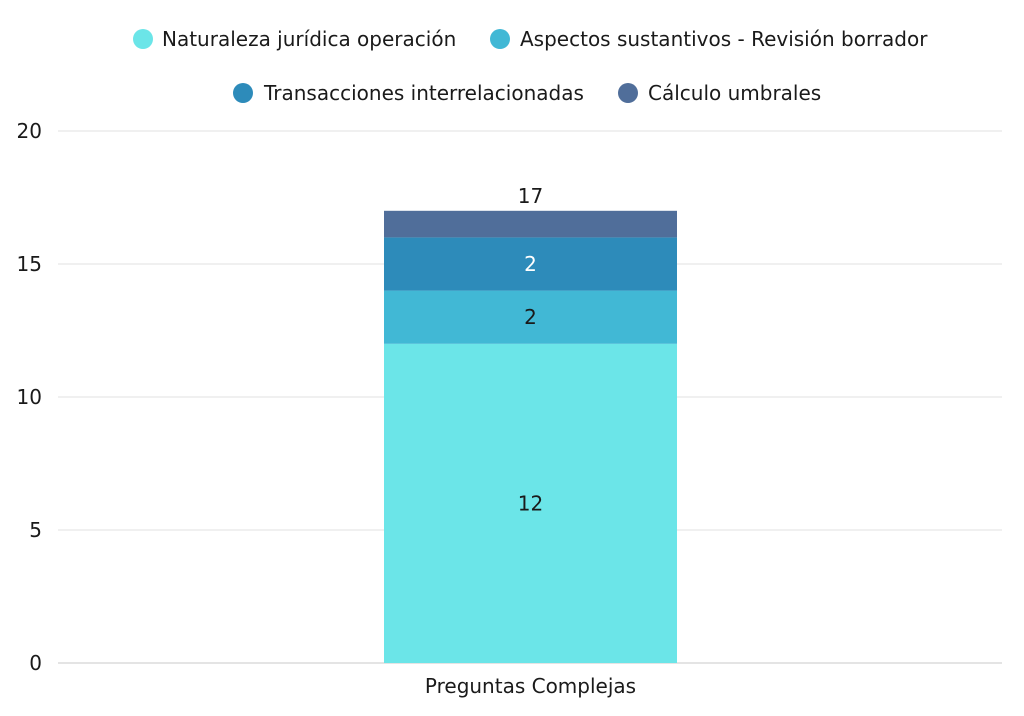 The height and width of the screenshot is (716, 1024). I want to click on legend-marker-transacciones, so click(243, 93).